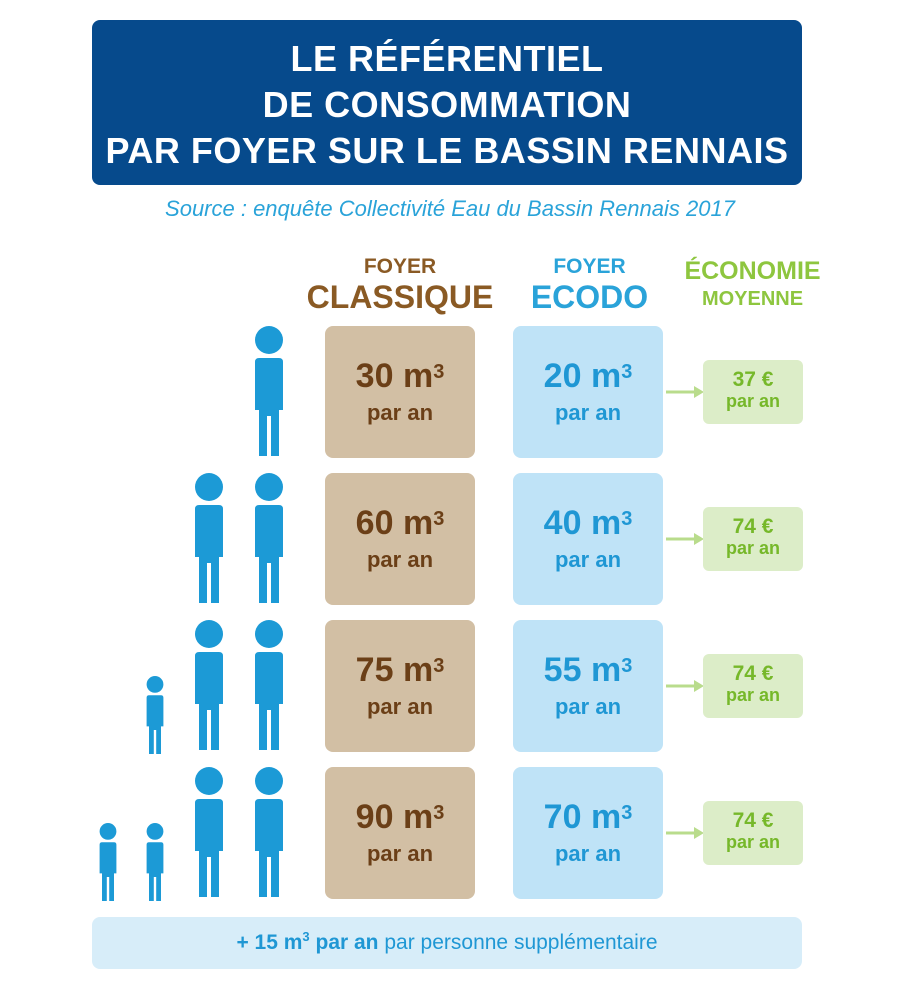  Describe the element at coordinates (374, 376) in the screenshot. I see `classique-value: 30` at that location.